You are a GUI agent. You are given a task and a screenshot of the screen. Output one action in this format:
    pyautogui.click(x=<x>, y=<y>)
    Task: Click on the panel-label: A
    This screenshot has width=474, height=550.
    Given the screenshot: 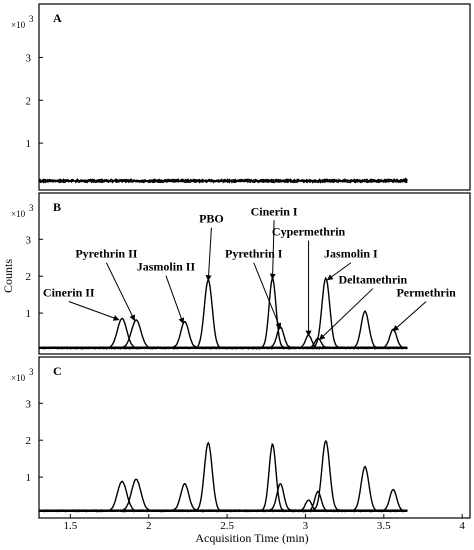 What is the action you would take?
    pyautogui.click(x=57, y=18)
    